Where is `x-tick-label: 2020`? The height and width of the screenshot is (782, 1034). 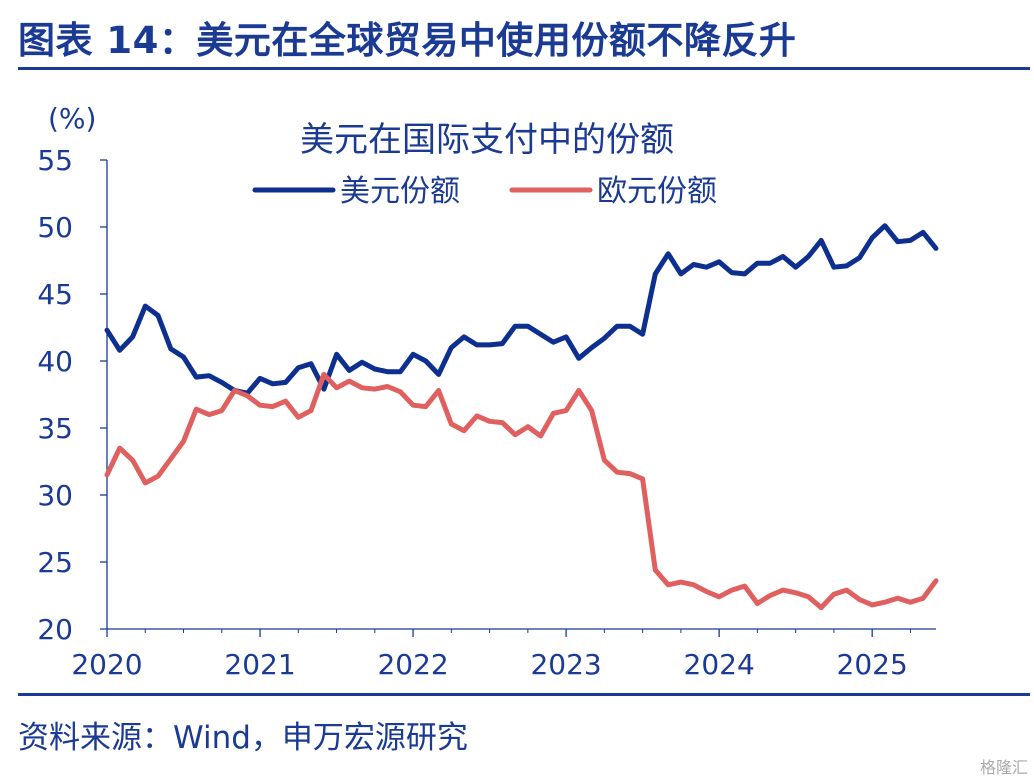
x-tick-label: 2020 is located at coordinates (106, 664).